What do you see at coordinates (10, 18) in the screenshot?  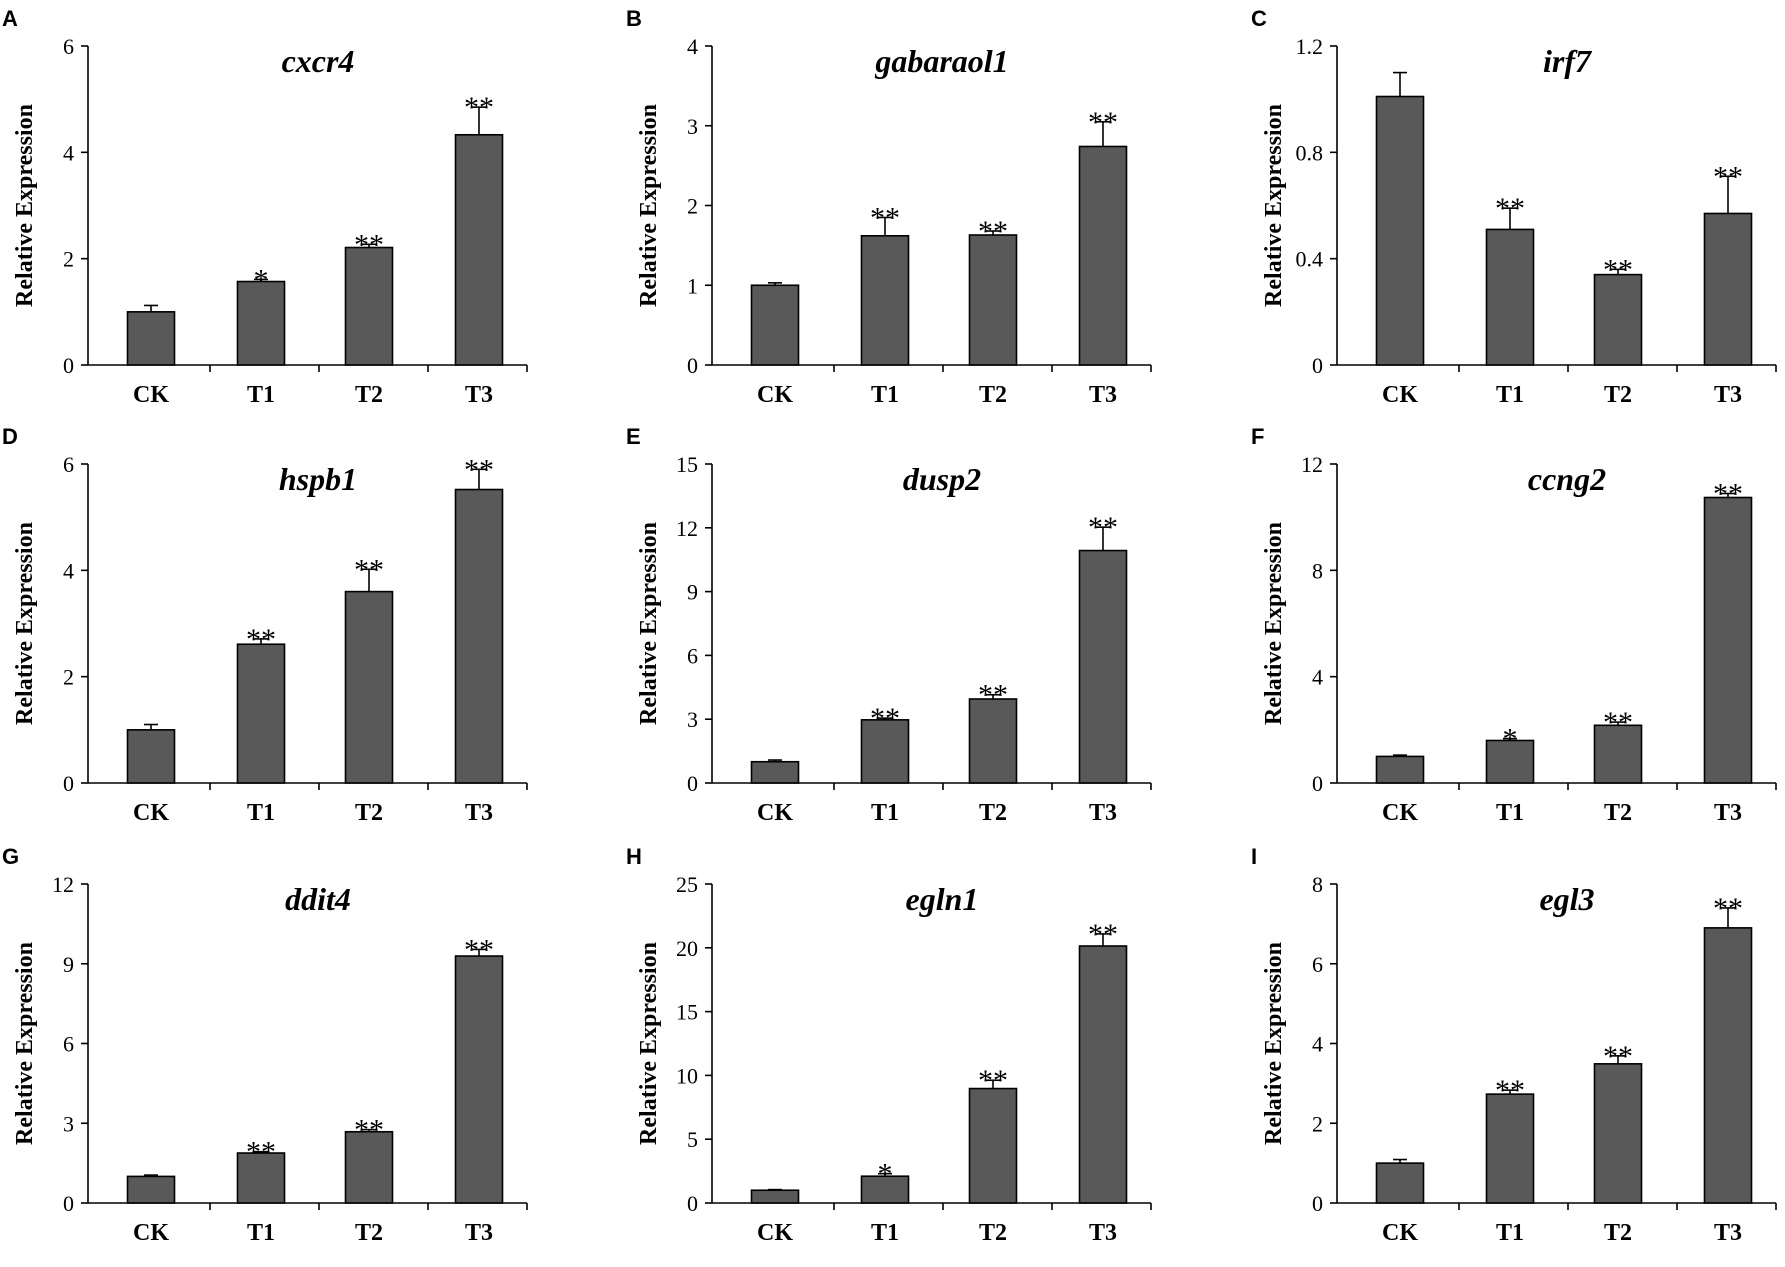 I see `panel-letter: A` at bounding box center [10, 18].